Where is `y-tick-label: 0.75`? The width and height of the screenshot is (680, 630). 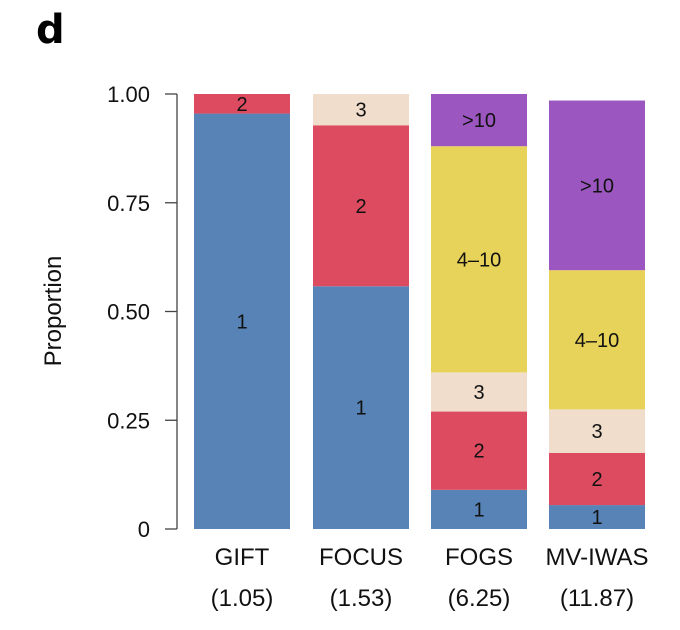
y-tick-label: 0.75 is located at coordinates (128, 203).